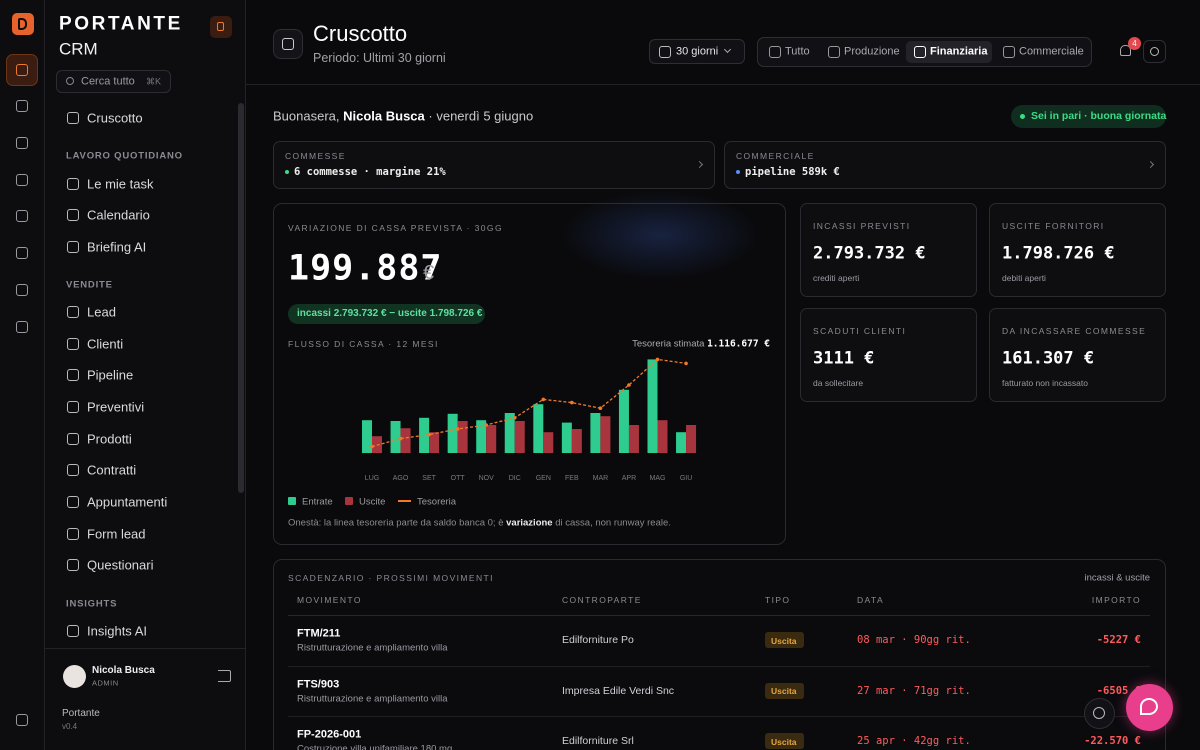 Image resolution: width=1200 pixels, height=750 pixels. I want to click on rail-active, so click(22, 70).